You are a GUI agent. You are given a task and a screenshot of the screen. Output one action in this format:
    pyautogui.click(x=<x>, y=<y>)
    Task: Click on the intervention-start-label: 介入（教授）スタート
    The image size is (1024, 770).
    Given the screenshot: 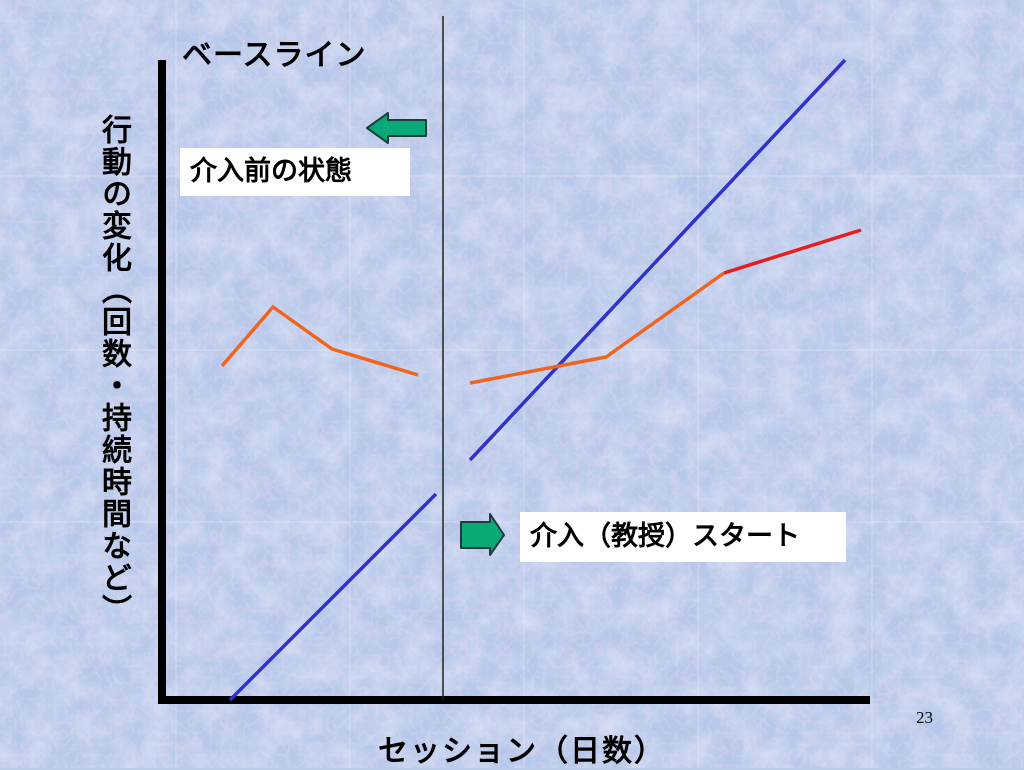 What is the action you would take?
    pyautogui.click(x=683, y=537)
    